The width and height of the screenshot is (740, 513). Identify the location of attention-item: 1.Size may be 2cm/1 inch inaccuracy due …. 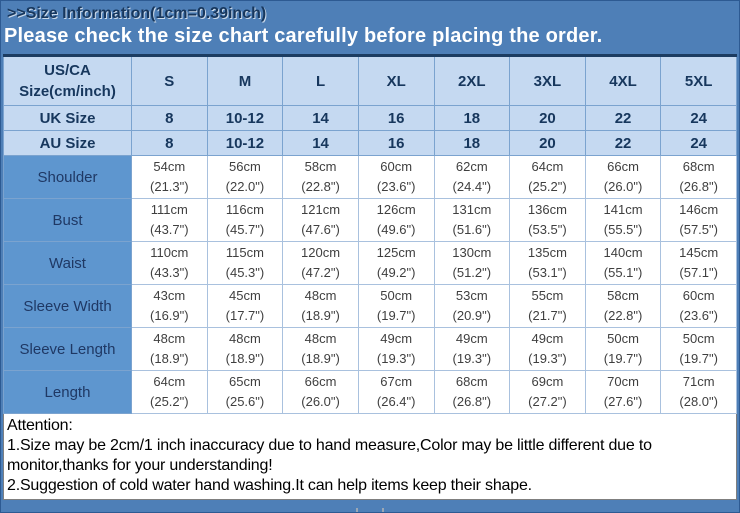
(329, 455).